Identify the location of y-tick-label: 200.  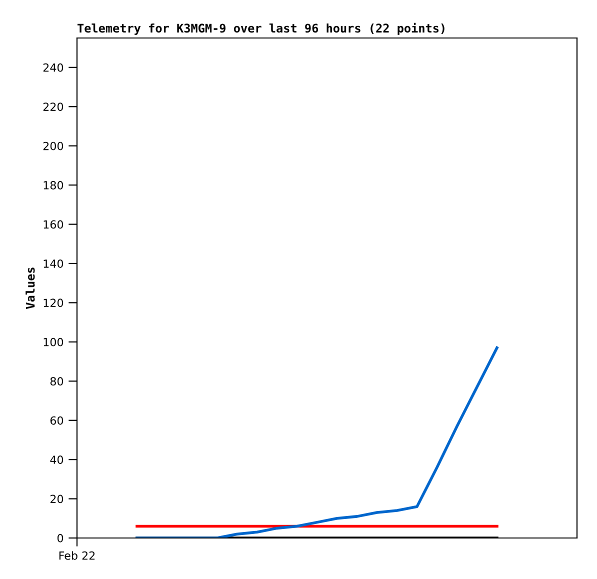
(53, 146).